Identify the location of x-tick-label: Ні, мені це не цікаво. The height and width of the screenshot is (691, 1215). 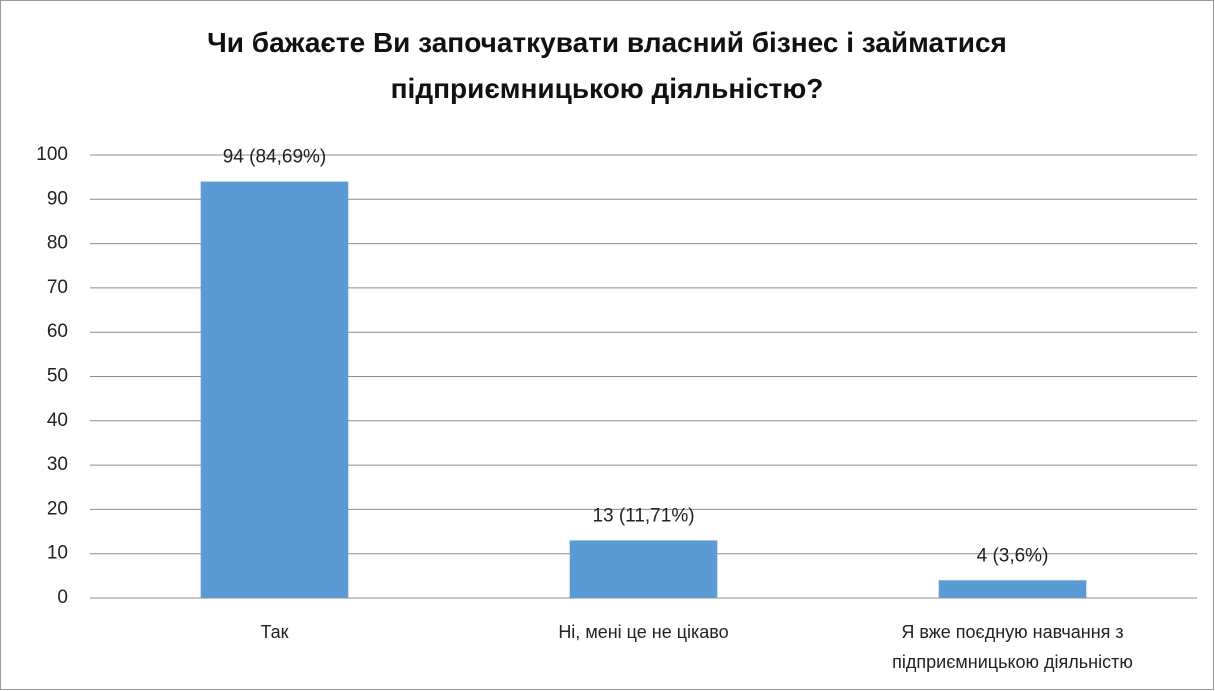
(643, 632).